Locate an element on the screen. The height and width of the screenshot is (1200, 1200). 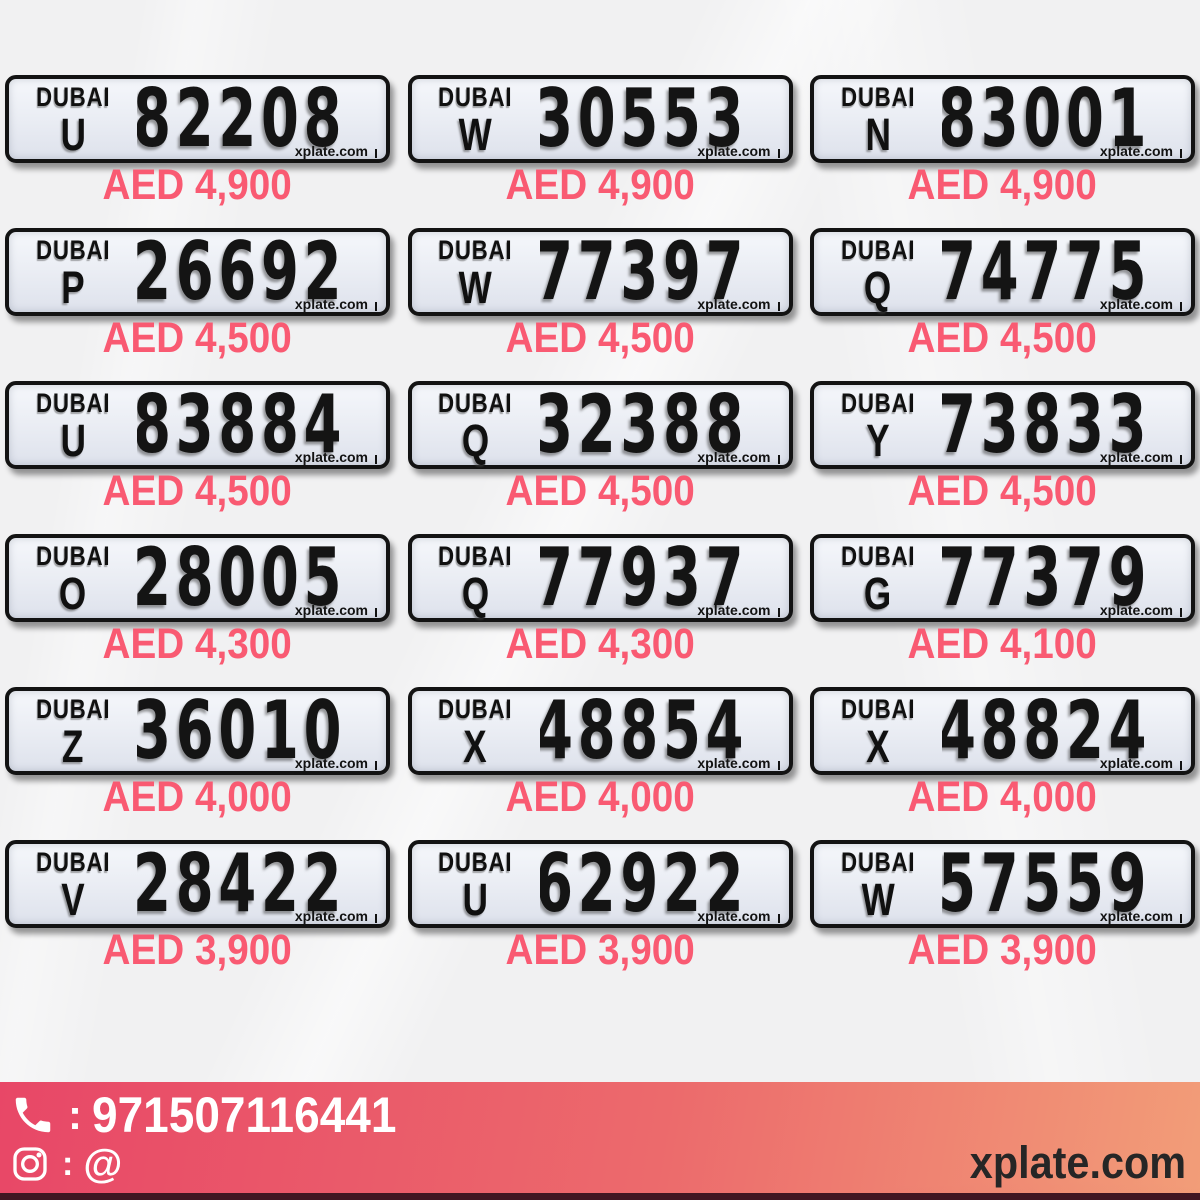
footer-banner: : 971507116441 : @ xplate.com is located at coordinates (600, 1137).